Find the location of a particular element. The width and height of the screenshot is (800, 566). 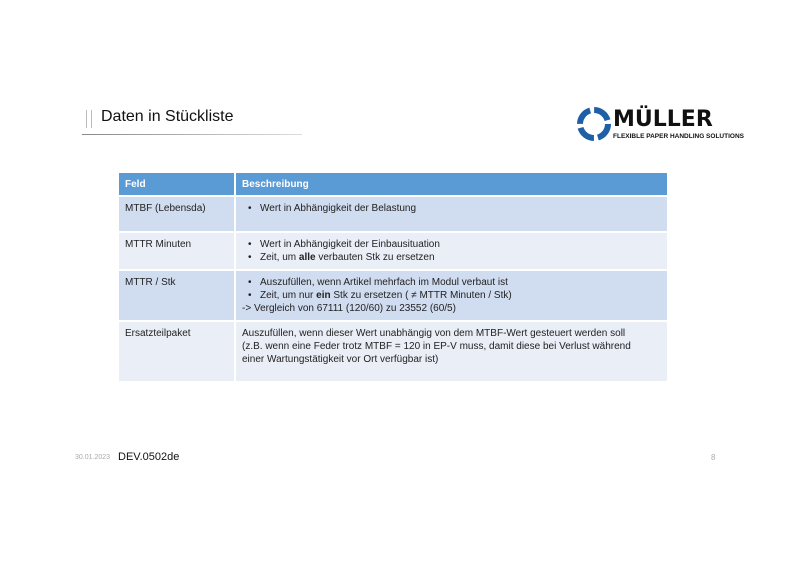

text-run: alle is located at coordinates (307, 257).